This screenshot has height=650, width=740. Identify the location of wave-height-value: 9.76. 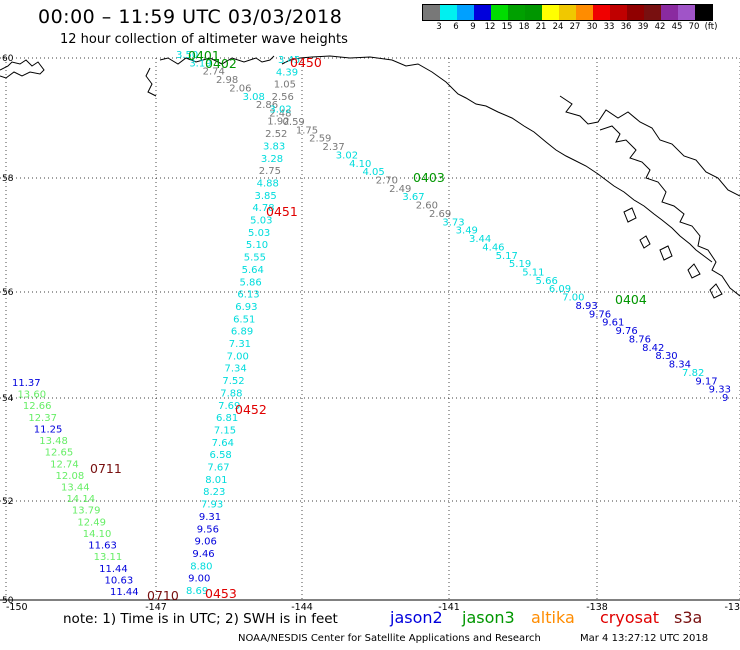
(626, 331).